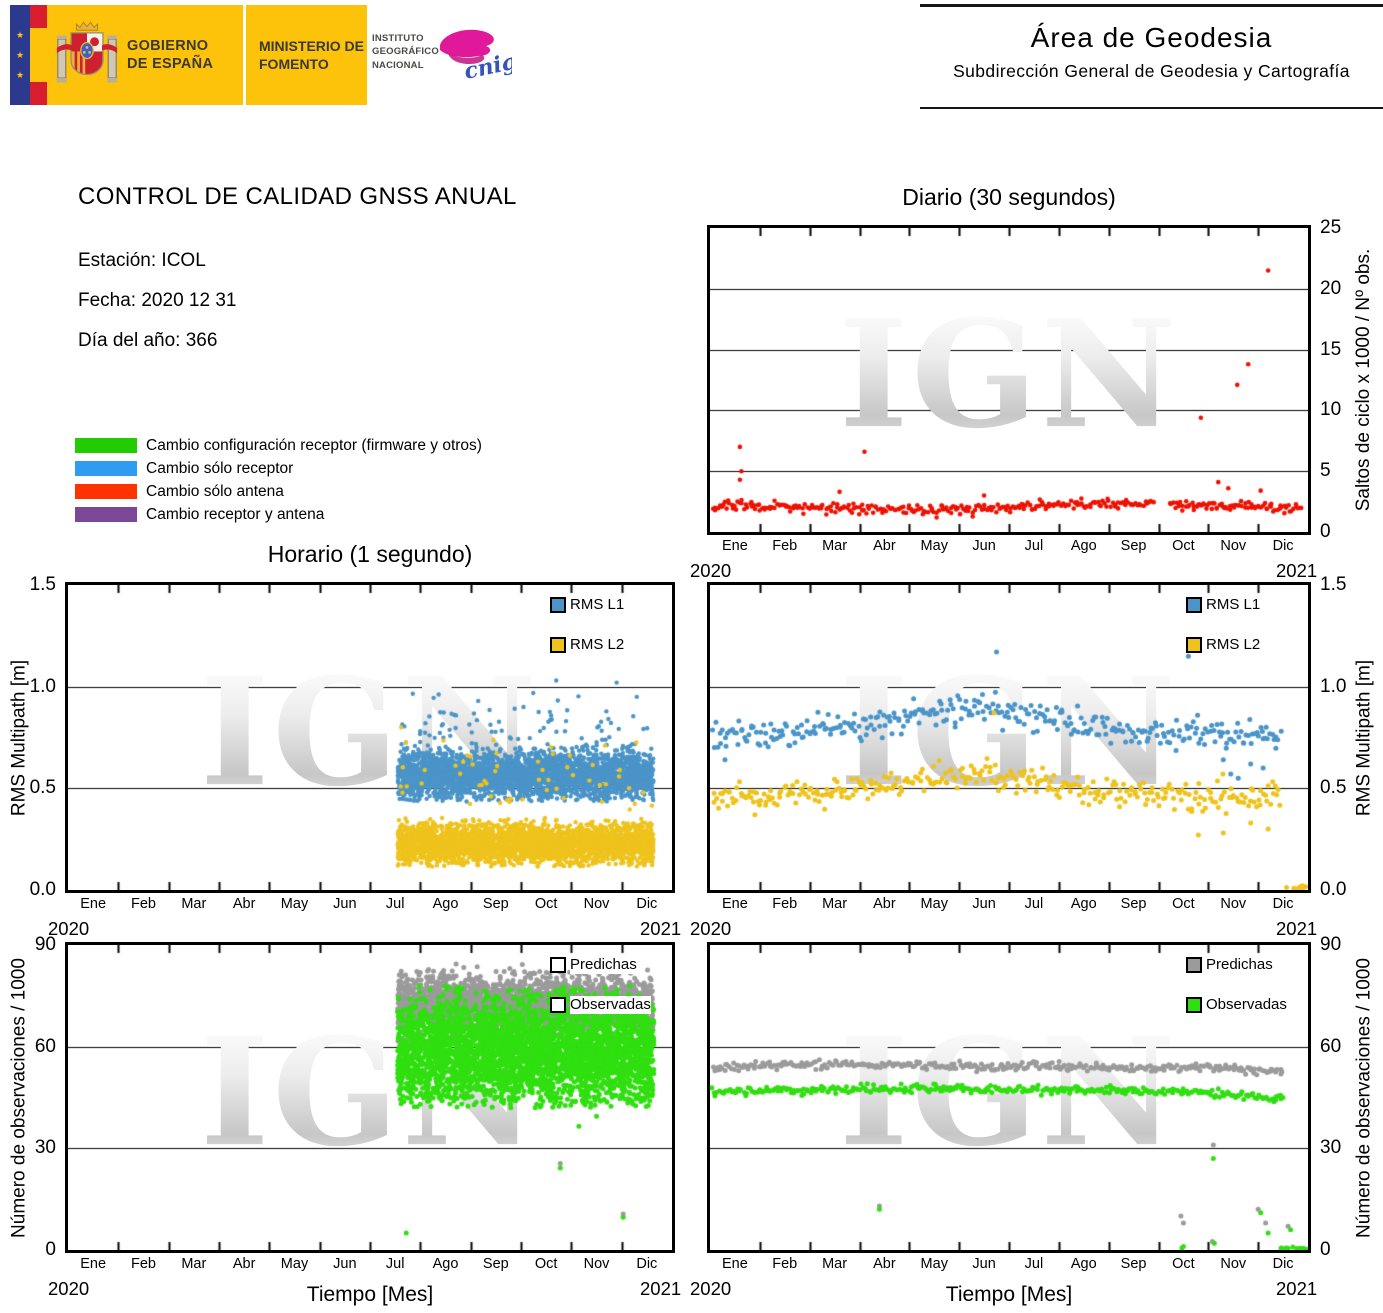  I want to click on change-legend-item: Cambio sólo antena, so click(179, 491).